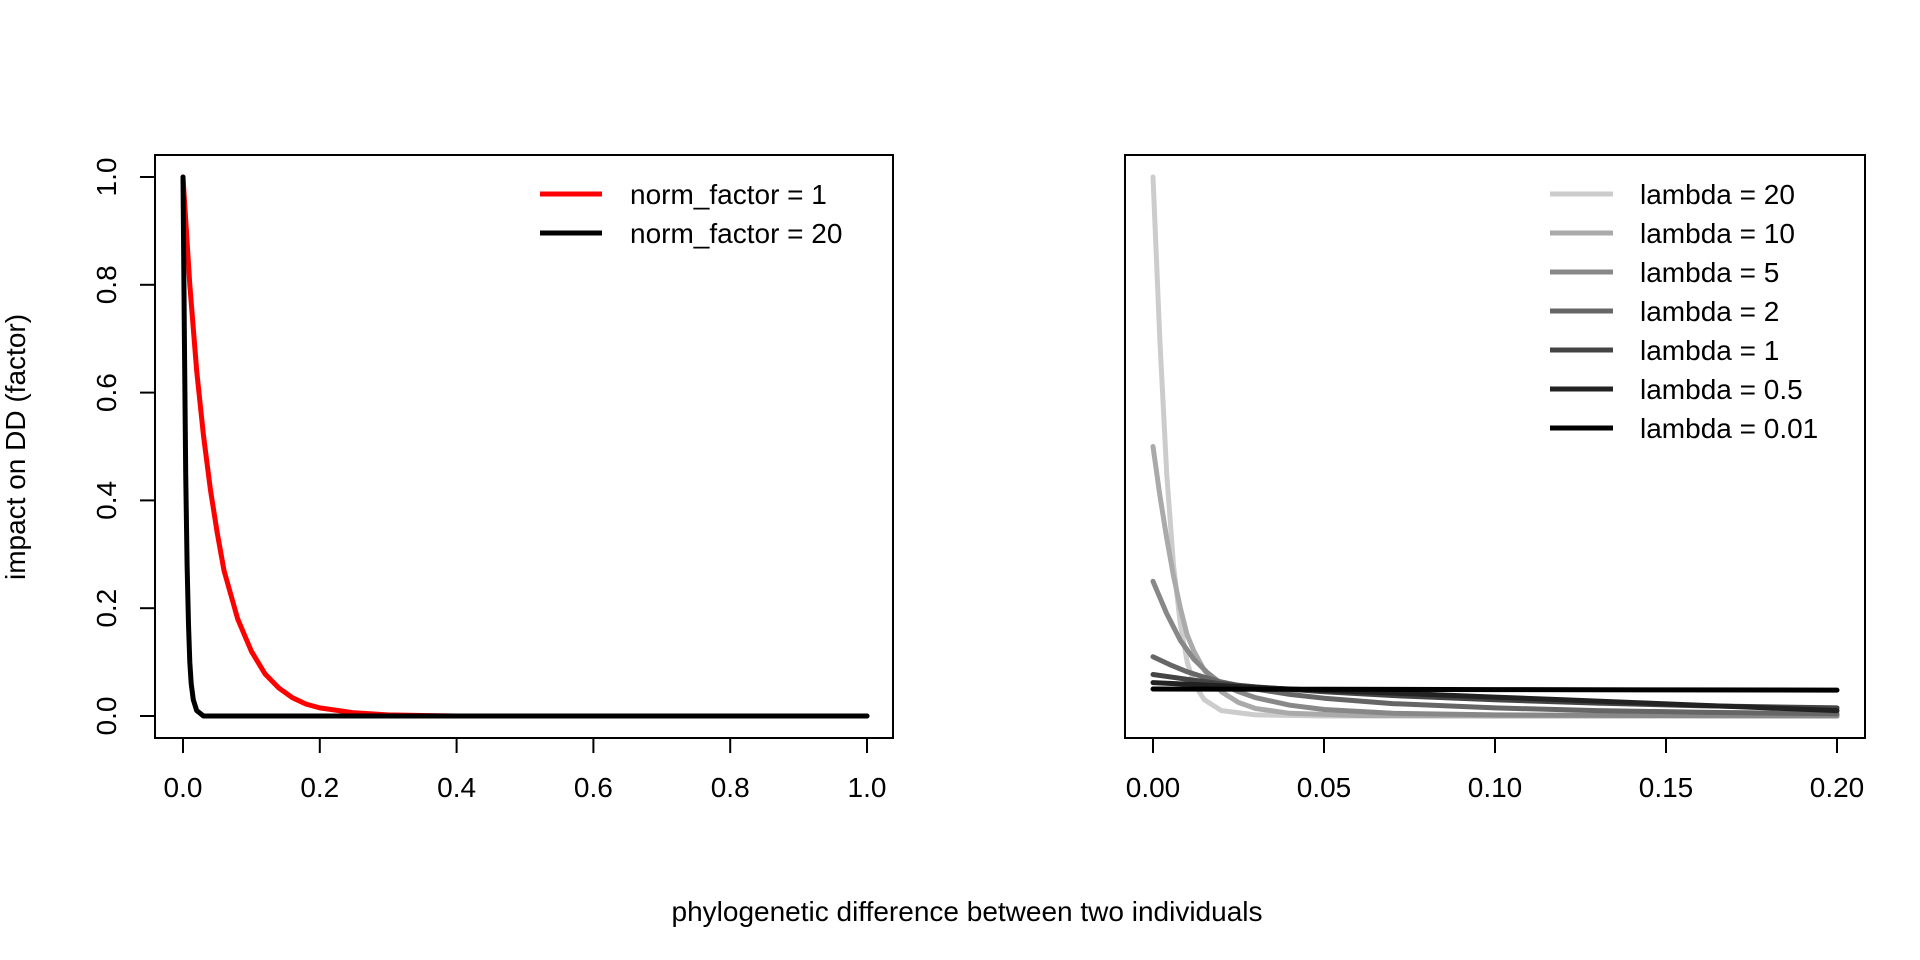 Image resolution: width=1920 pixels, height=960 pixels. What do you see at coordinates (1729, 428) in the screenshot?
I see `legend-label: lambda = 0.01` at bounding box center [1729, 428].